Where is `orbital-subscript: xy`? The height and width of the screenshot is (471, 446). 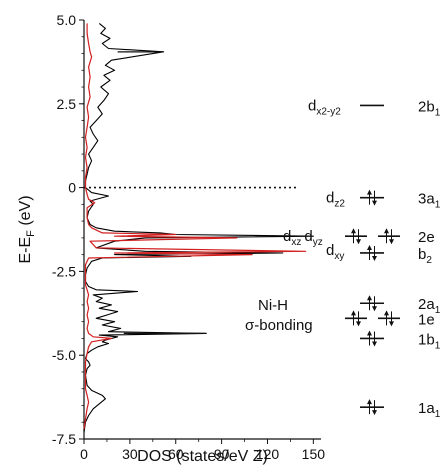 orbital-subscript: xy is located at coordinates (339, 256).